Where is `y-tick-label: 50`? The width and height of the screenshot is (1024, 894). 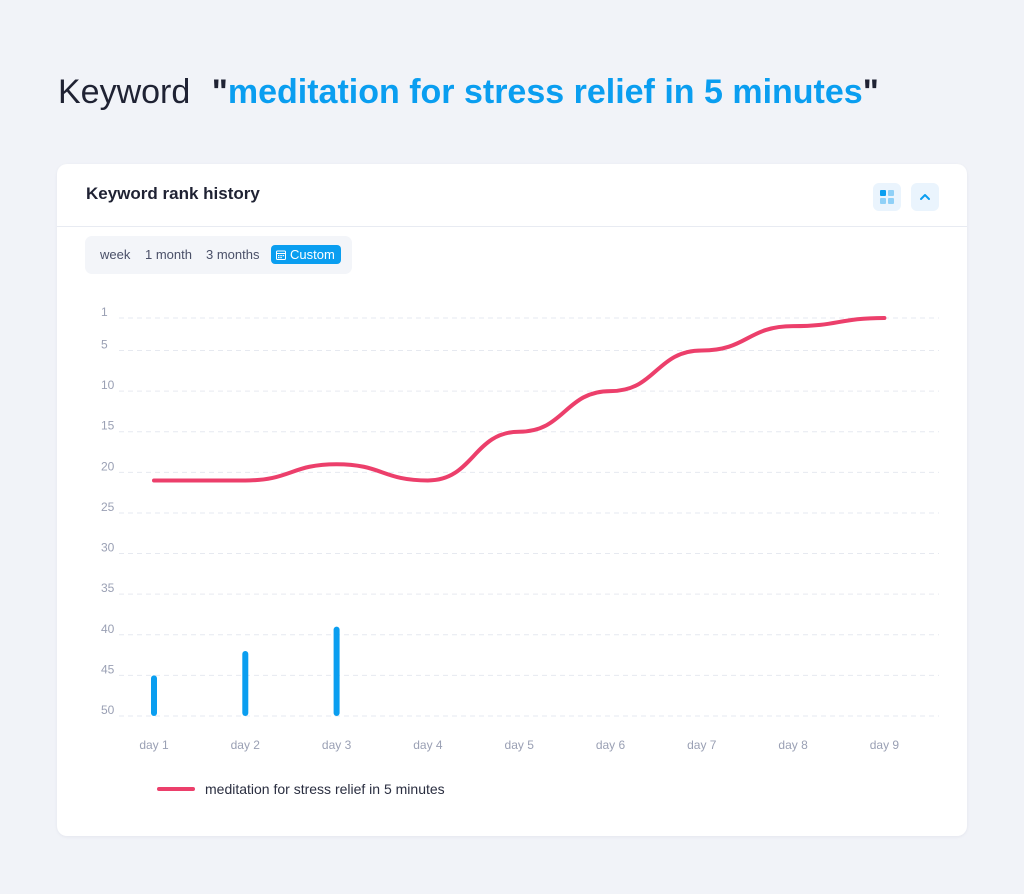 y-tick-label: 50 is located at coordinates (108, 710).